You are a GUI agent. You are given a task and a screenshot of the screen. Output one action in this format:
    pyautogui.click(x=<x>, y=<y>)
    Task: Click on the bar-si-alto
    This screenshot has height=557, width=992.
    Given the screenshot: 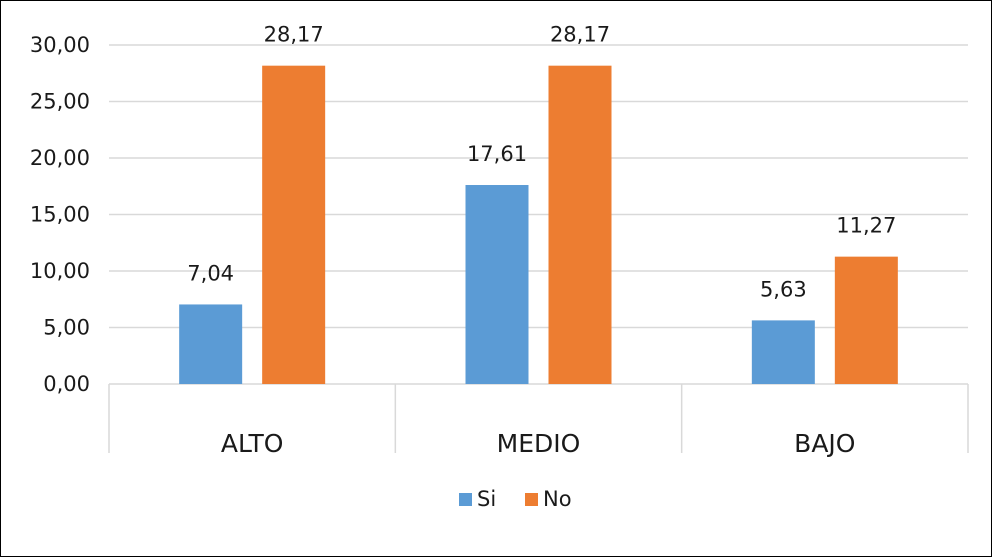 What is the action you would take?
    pyautogui.click(x=211, y=344)
    